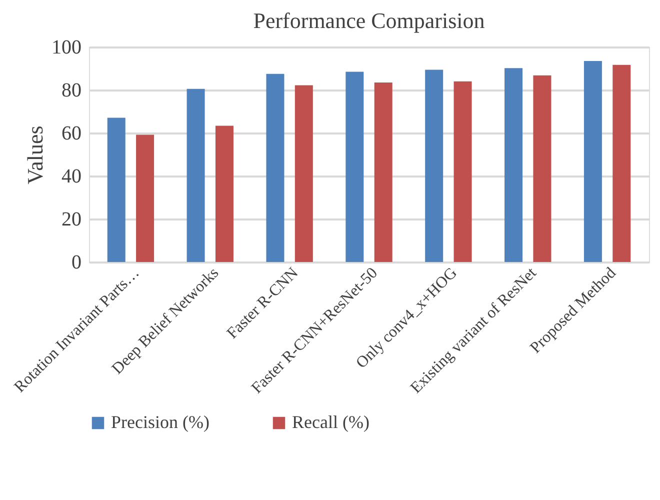 Image resolution: width=660 pixels, height=500 pixels. I want to click on chart-title: Performance Comparision, so click(369, 20).